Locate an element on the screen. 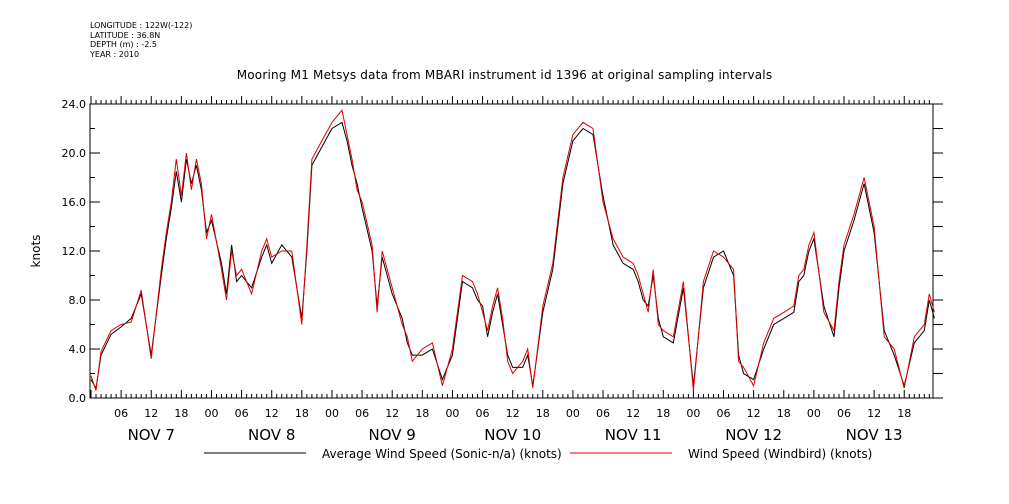 This screenshot has height=504, width=1009. x-day-label: NOV 12 is located at coordinates (753, 435).